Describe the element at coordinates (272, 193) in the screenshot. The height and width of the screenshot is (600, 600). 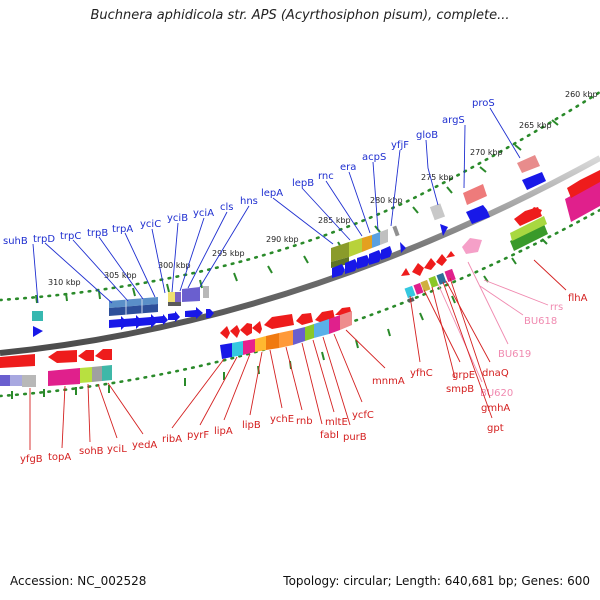
I see `gene-label-top: lepA` at that location.